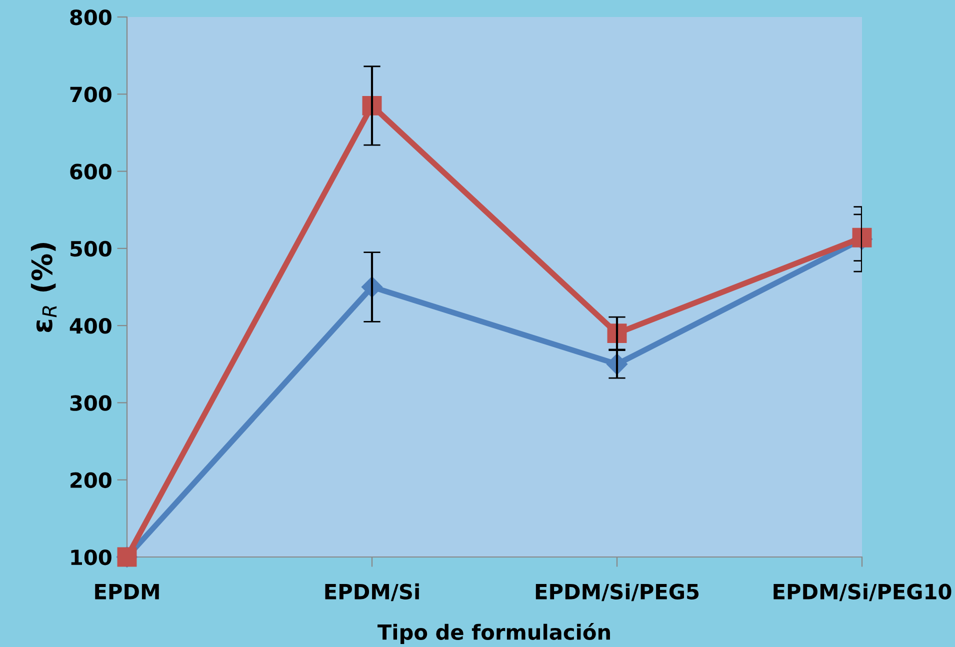 The width and height of the screenshot is (955, 647). Describe the element at coordinates (91, 17) in the screenshot. I see `y-tick-label: 800` at that location.